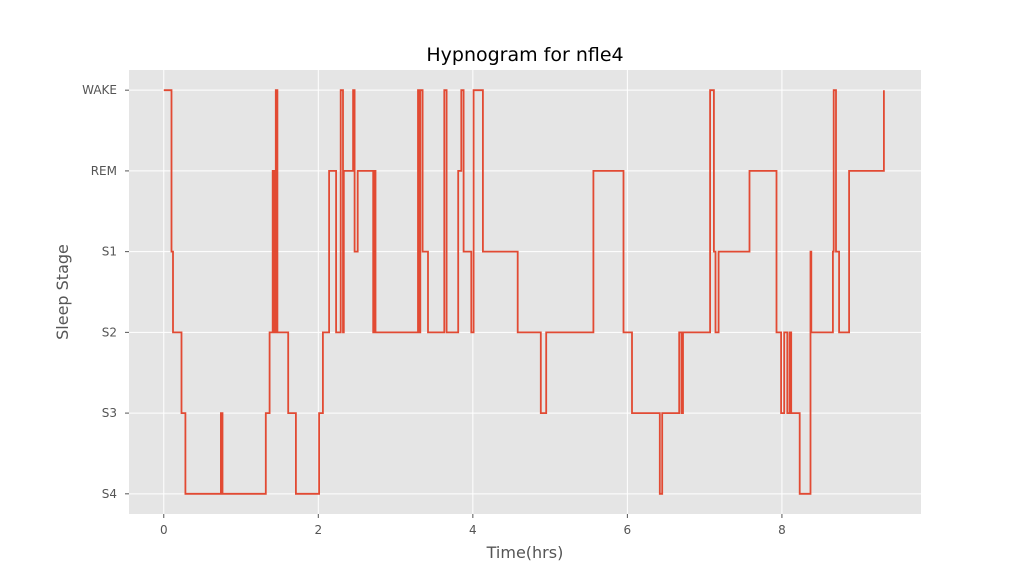 This screenshot has width=1024, height=578. Describe the element at coordinates (525, 552) in the screenshot. I see `x-axis-label: Time(hrs)` at that location.